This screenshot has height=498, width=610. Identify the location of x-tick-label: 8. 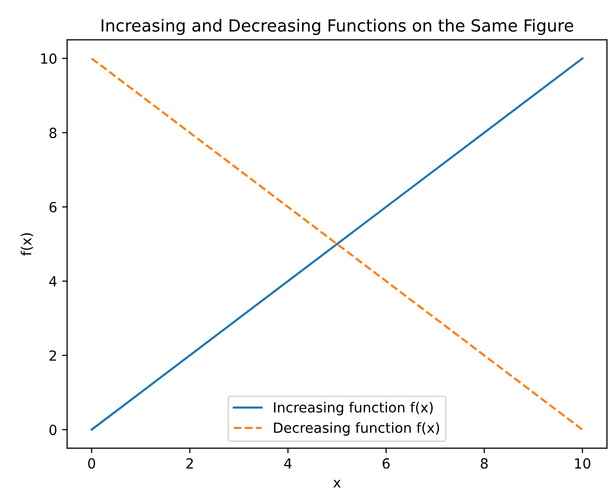
(484, 463).